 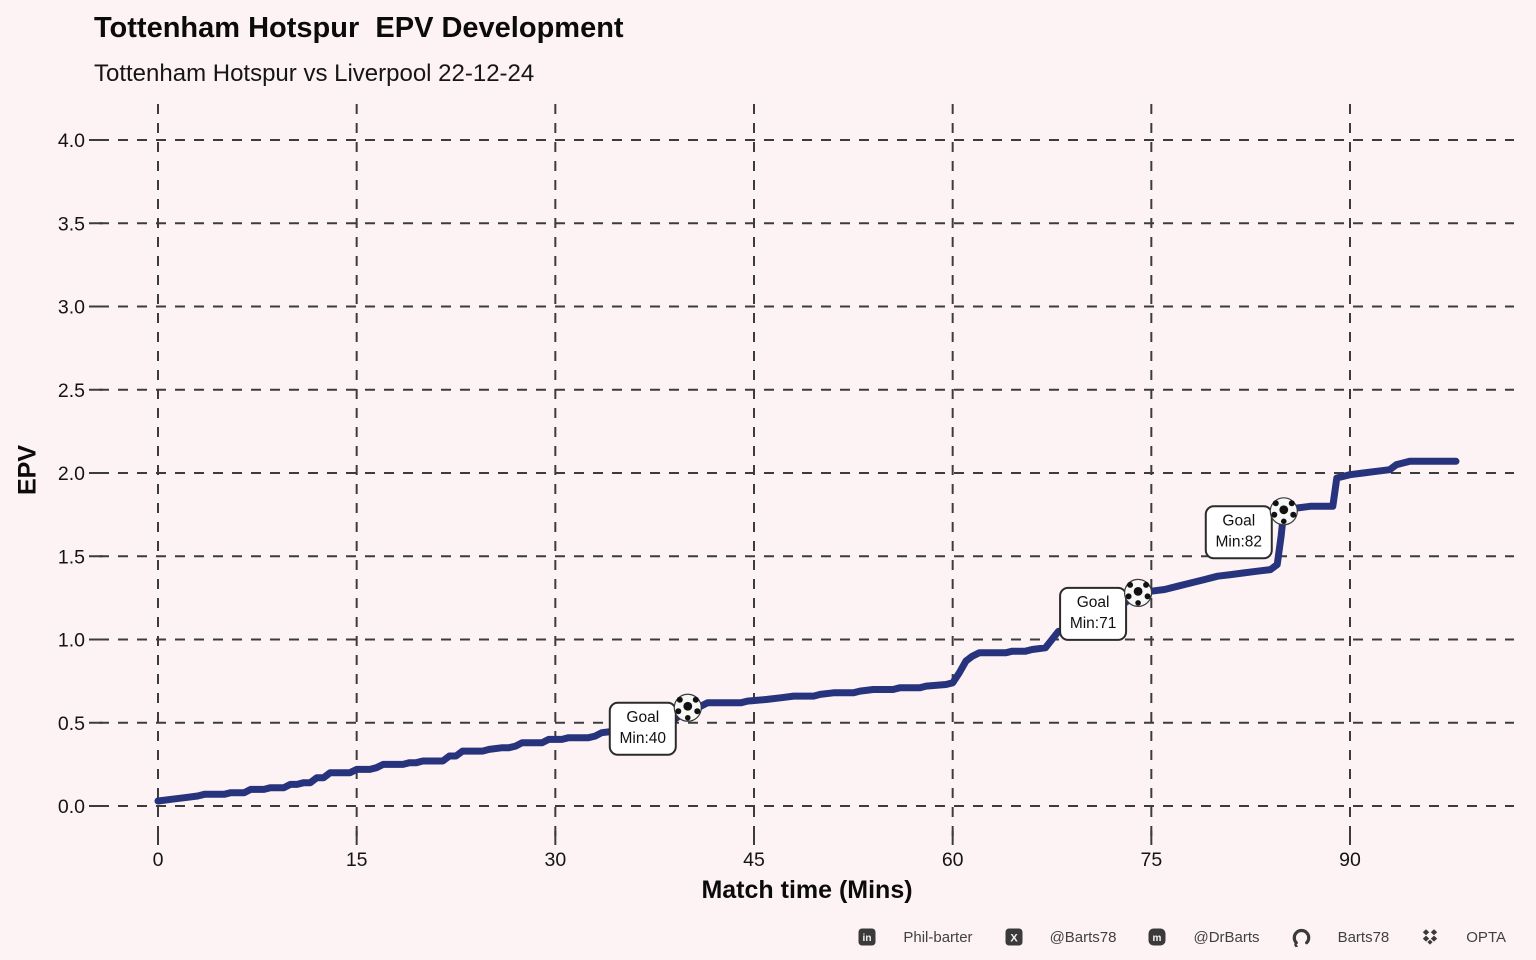 I want to click on goal-annotation: Goal Min:40, so click(x=655, y=724).